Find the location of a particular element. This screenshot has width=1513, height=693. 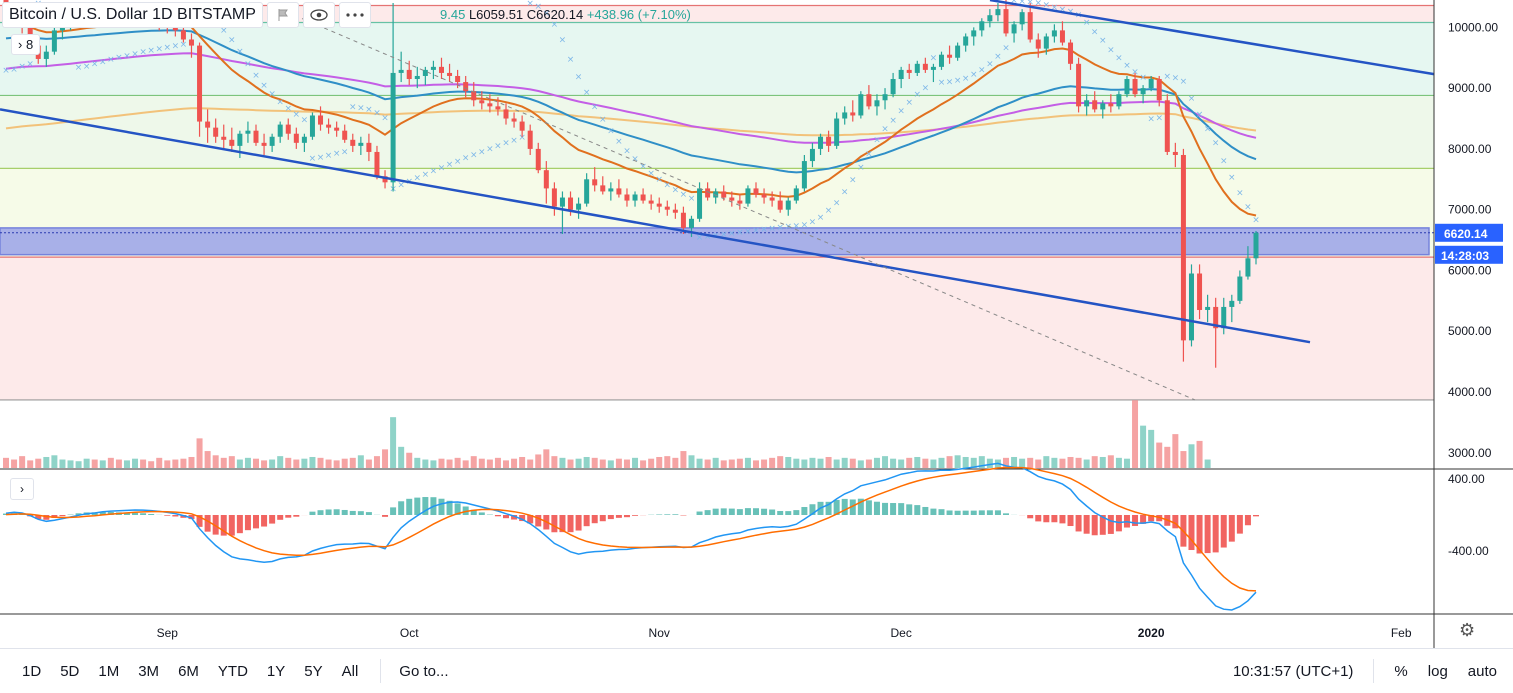

candle is located at coordinates (312, 125).